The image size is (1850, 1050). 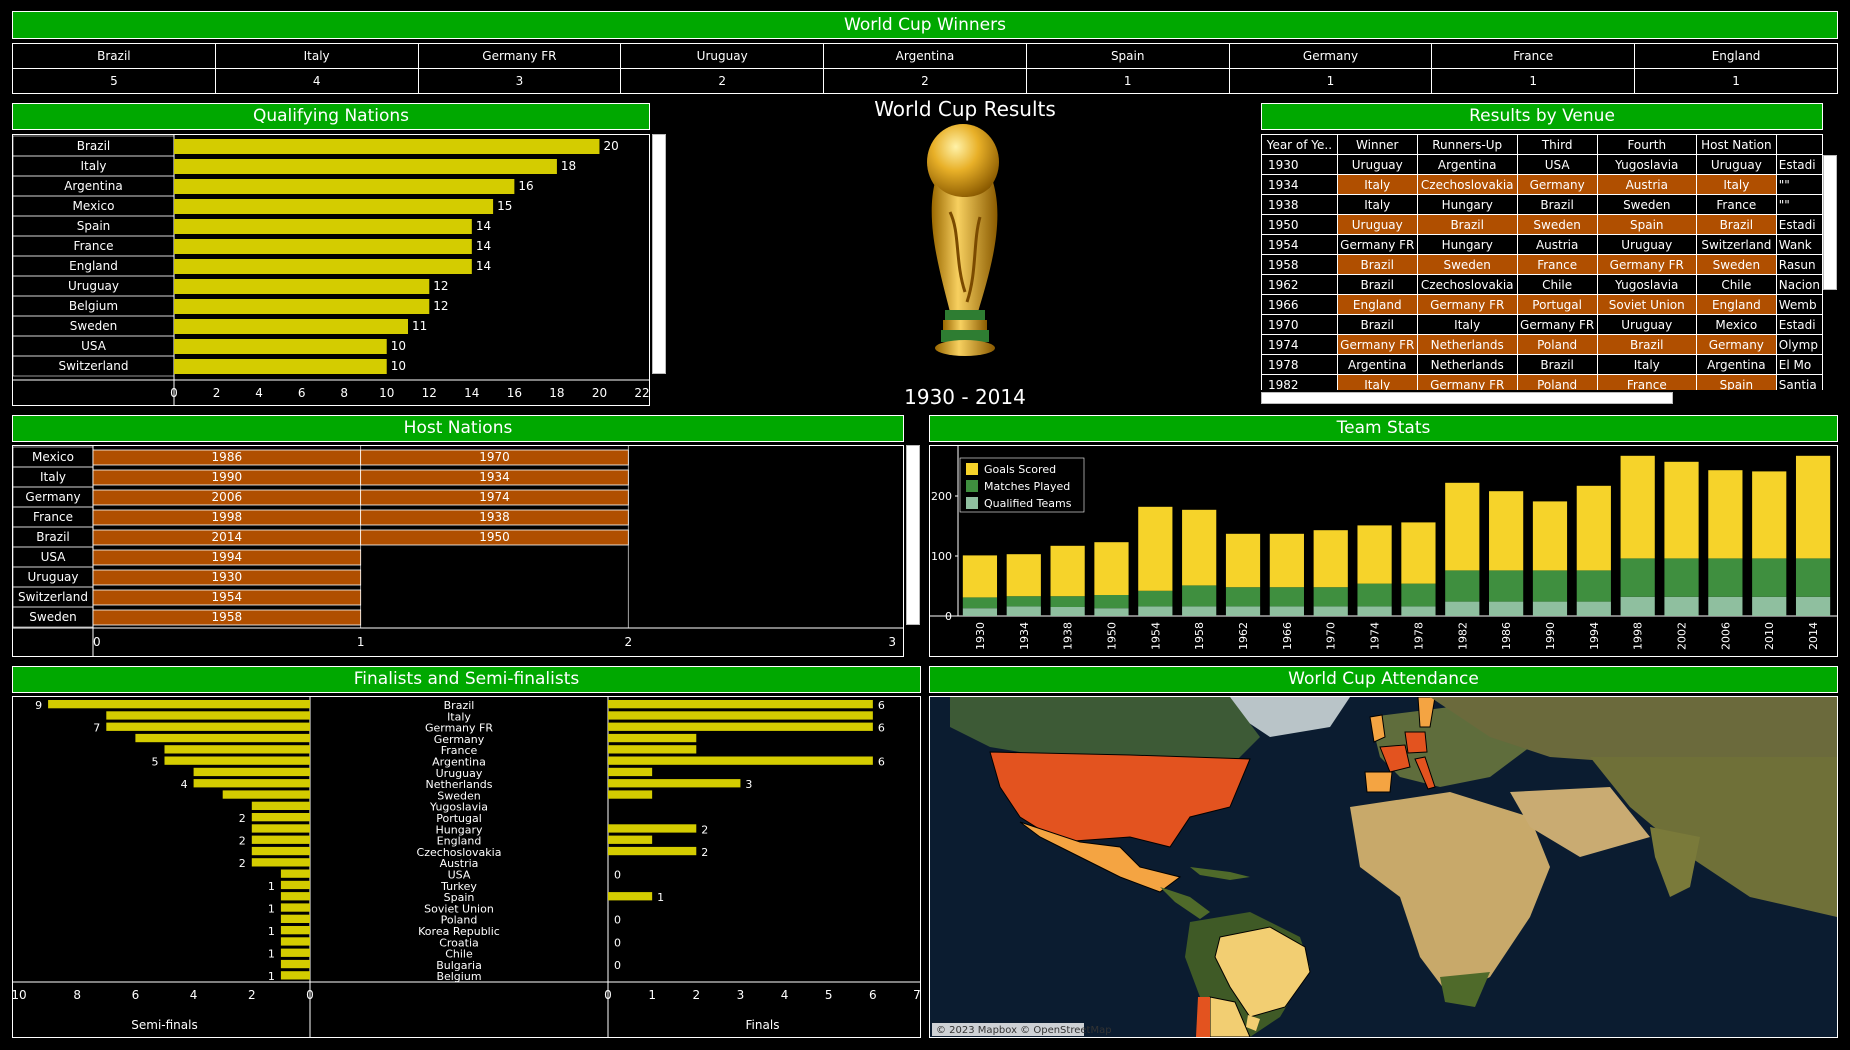 What do you see at coordinates (1646, 244) in the screenshot?
I see `venue-cell: Uruguay` at bounding box center [1646, 244].